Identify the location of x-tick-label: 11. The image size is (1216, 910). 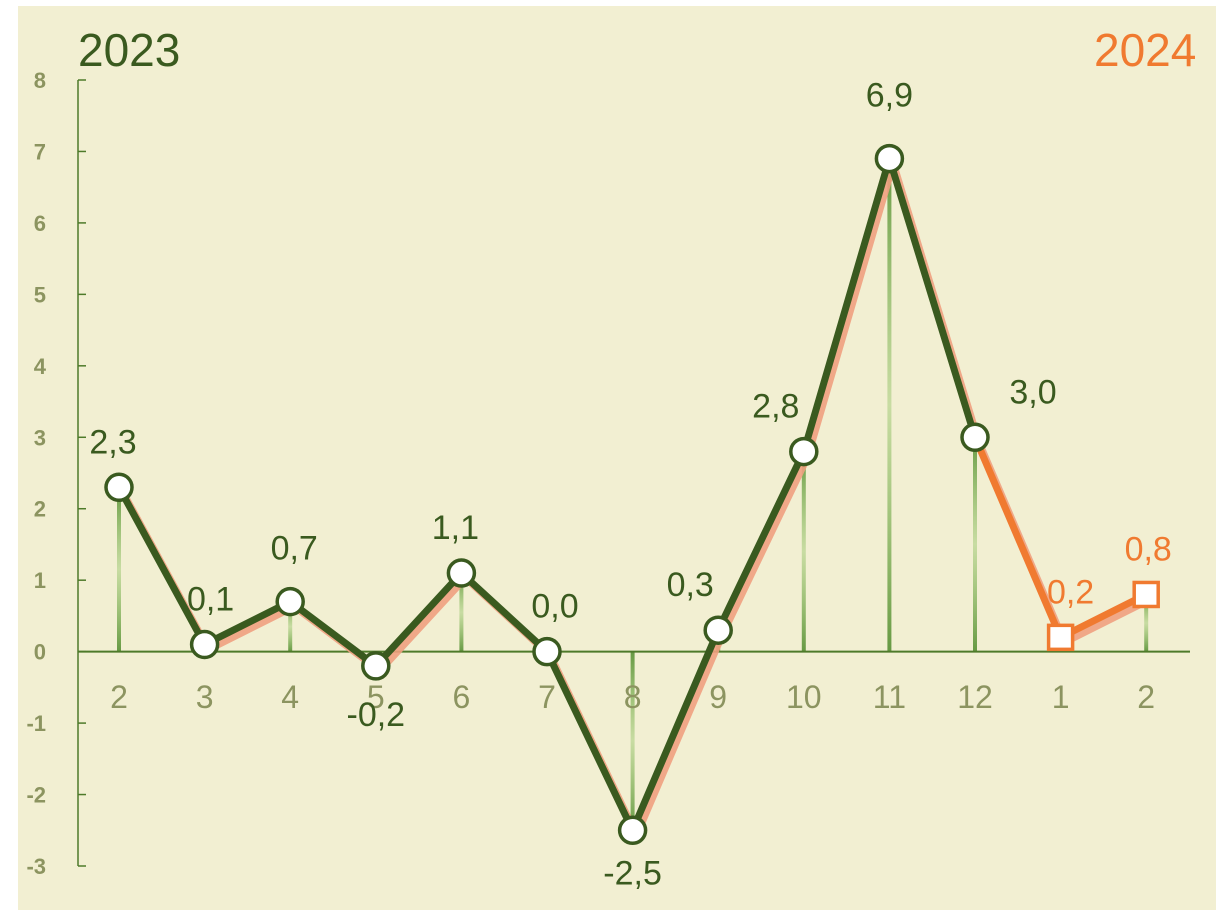
(889, 697).